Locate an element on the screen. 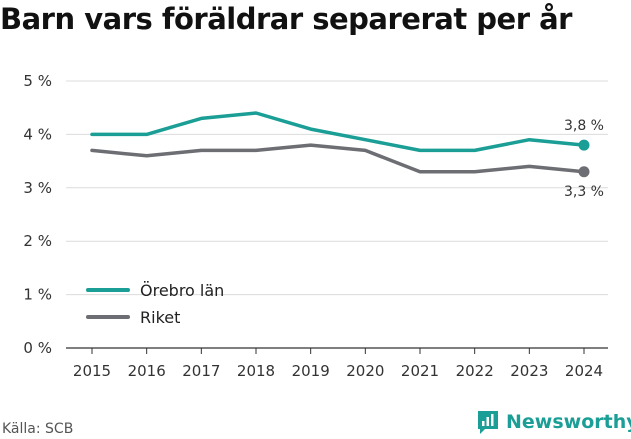 The width and height of the screenshot is (631, 439). y-tick-label: 1 % is located at coordinates (37, 295).